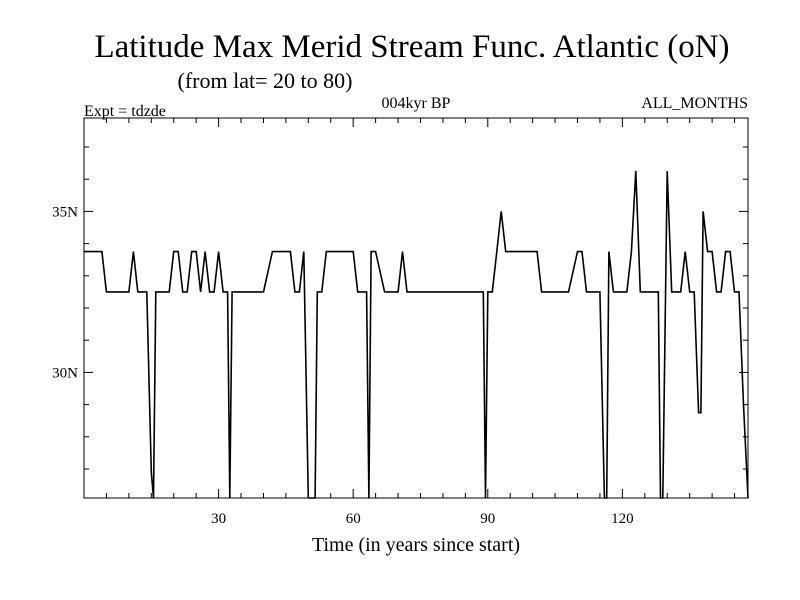  Describe the element at coordinates (416, 103) in the screenshot. I see `period-label: 004kyr BP` at that location.